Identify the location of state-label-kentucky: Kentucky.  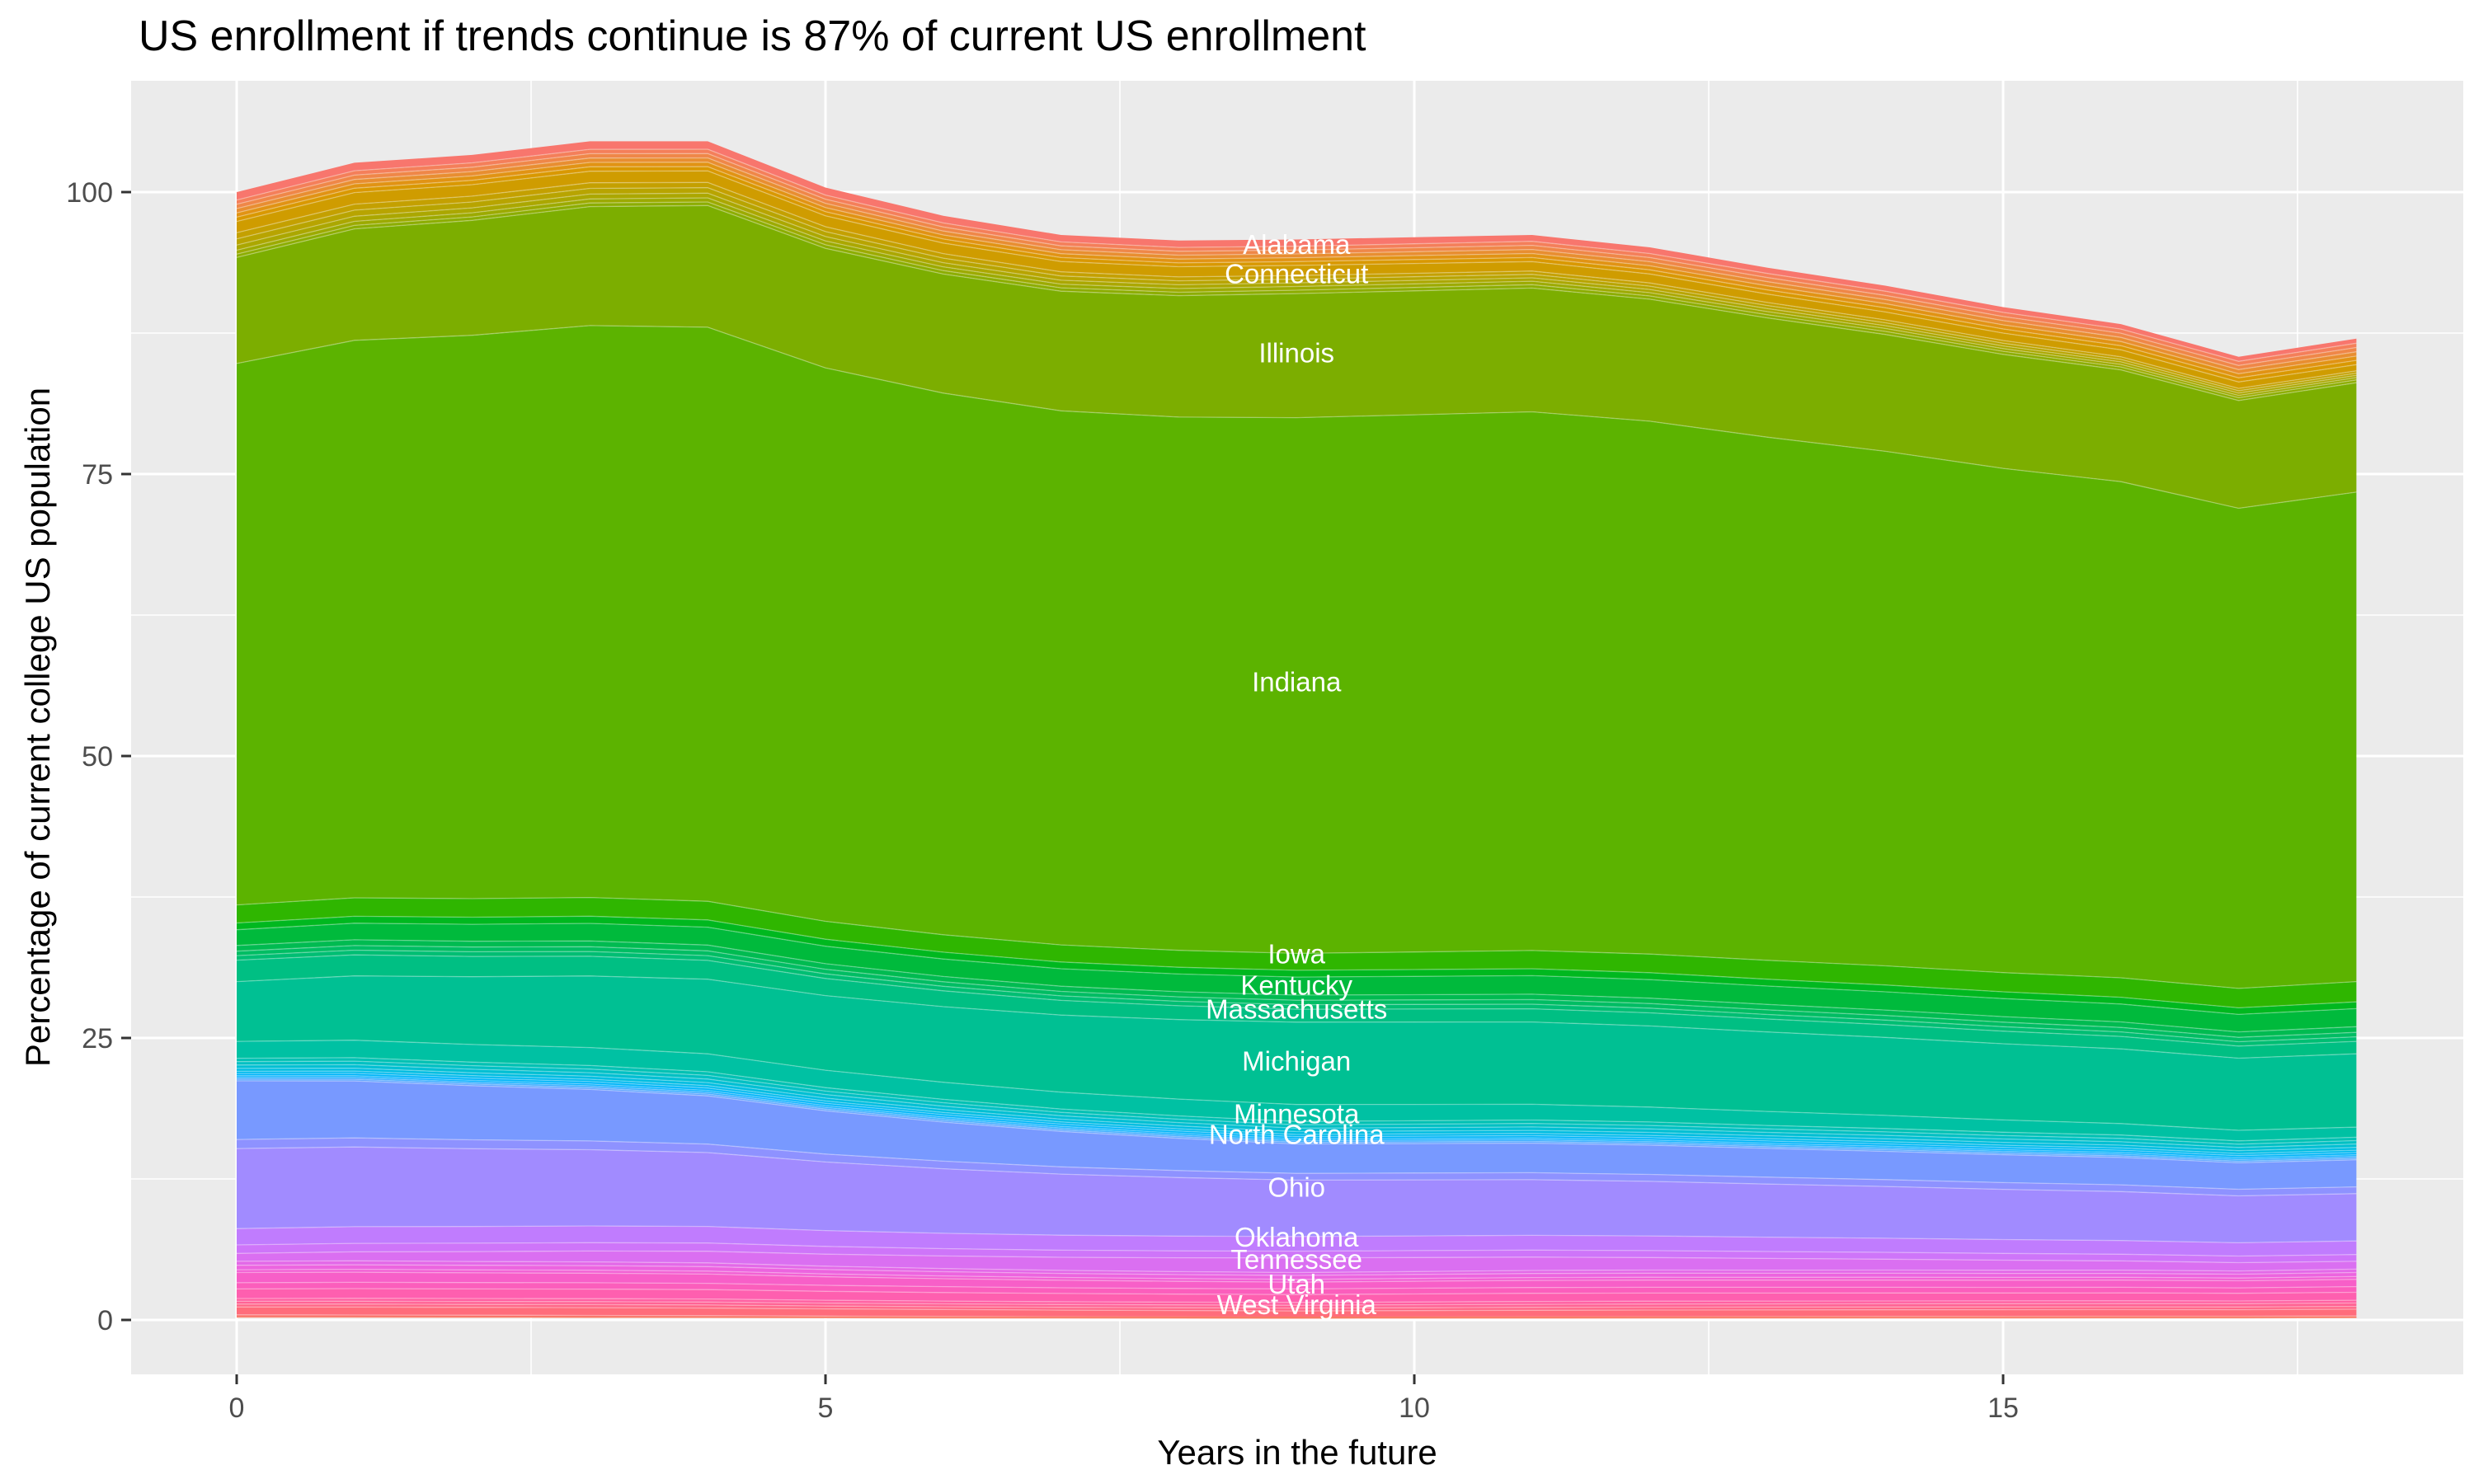
(1296, 986).